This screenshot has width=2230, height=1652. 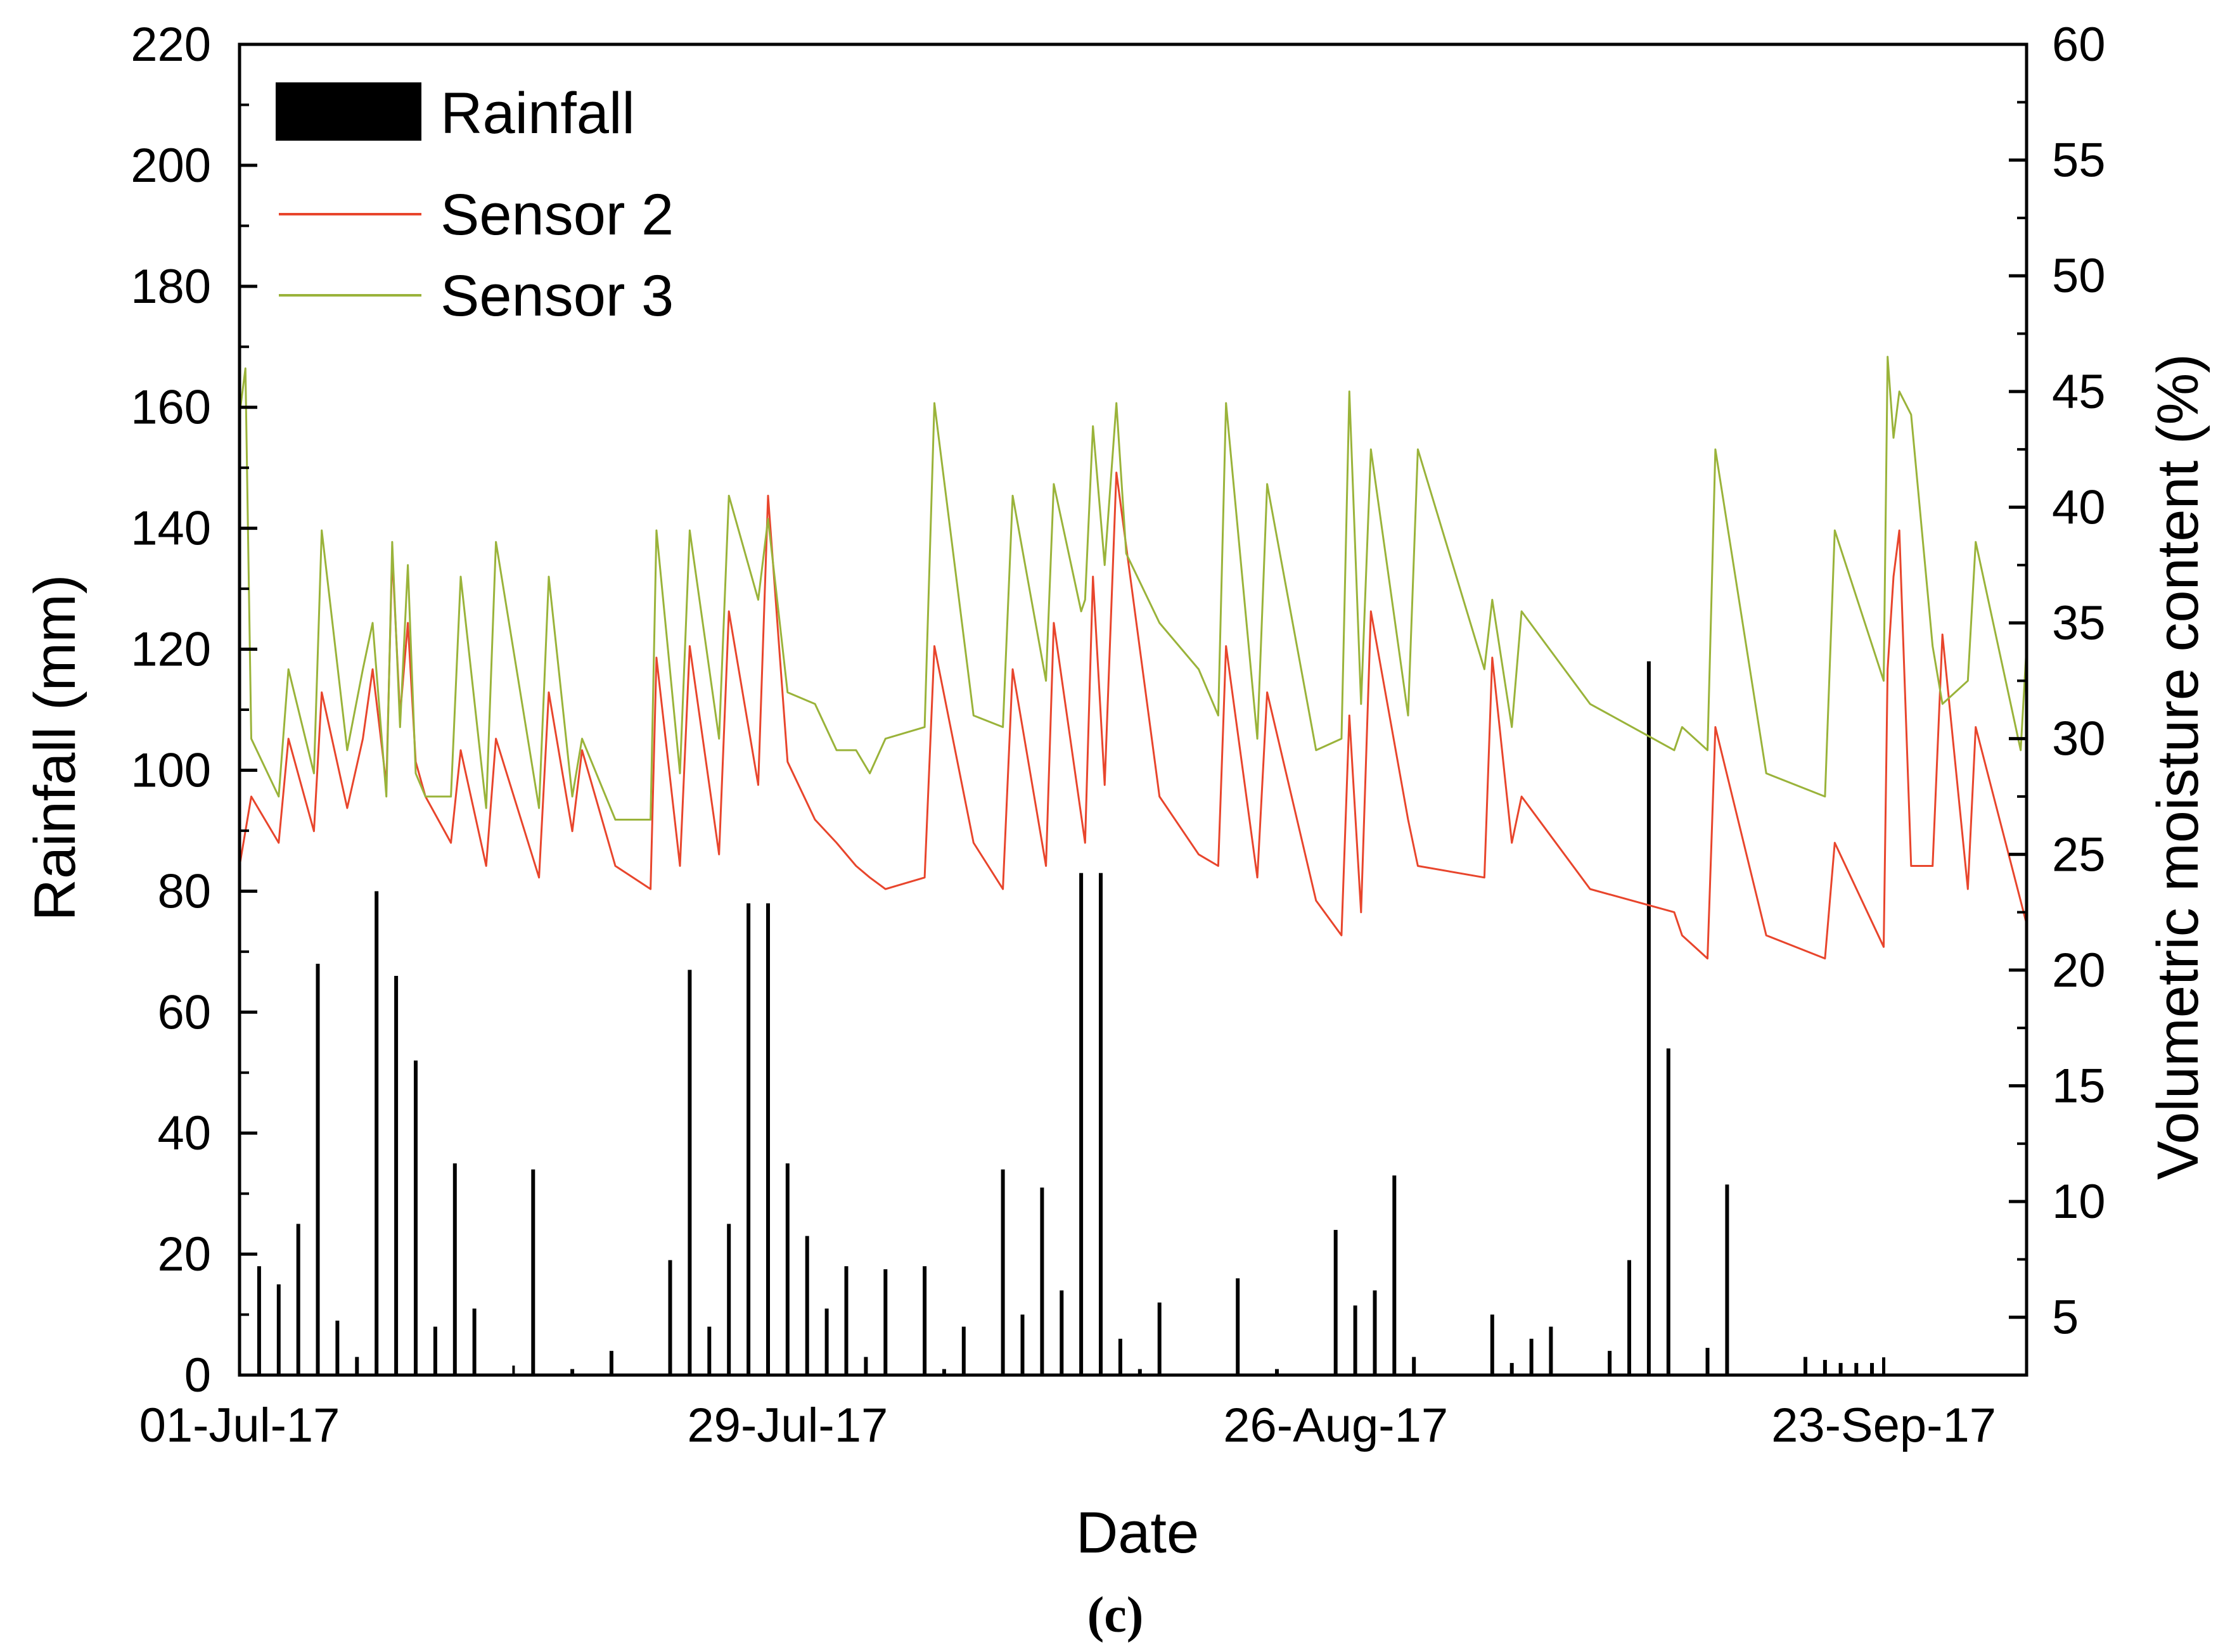 What do you see at coordinates (171, 166) in the screenshot?
I see `left-tick-label: 200` at bounding box center [171, 166].